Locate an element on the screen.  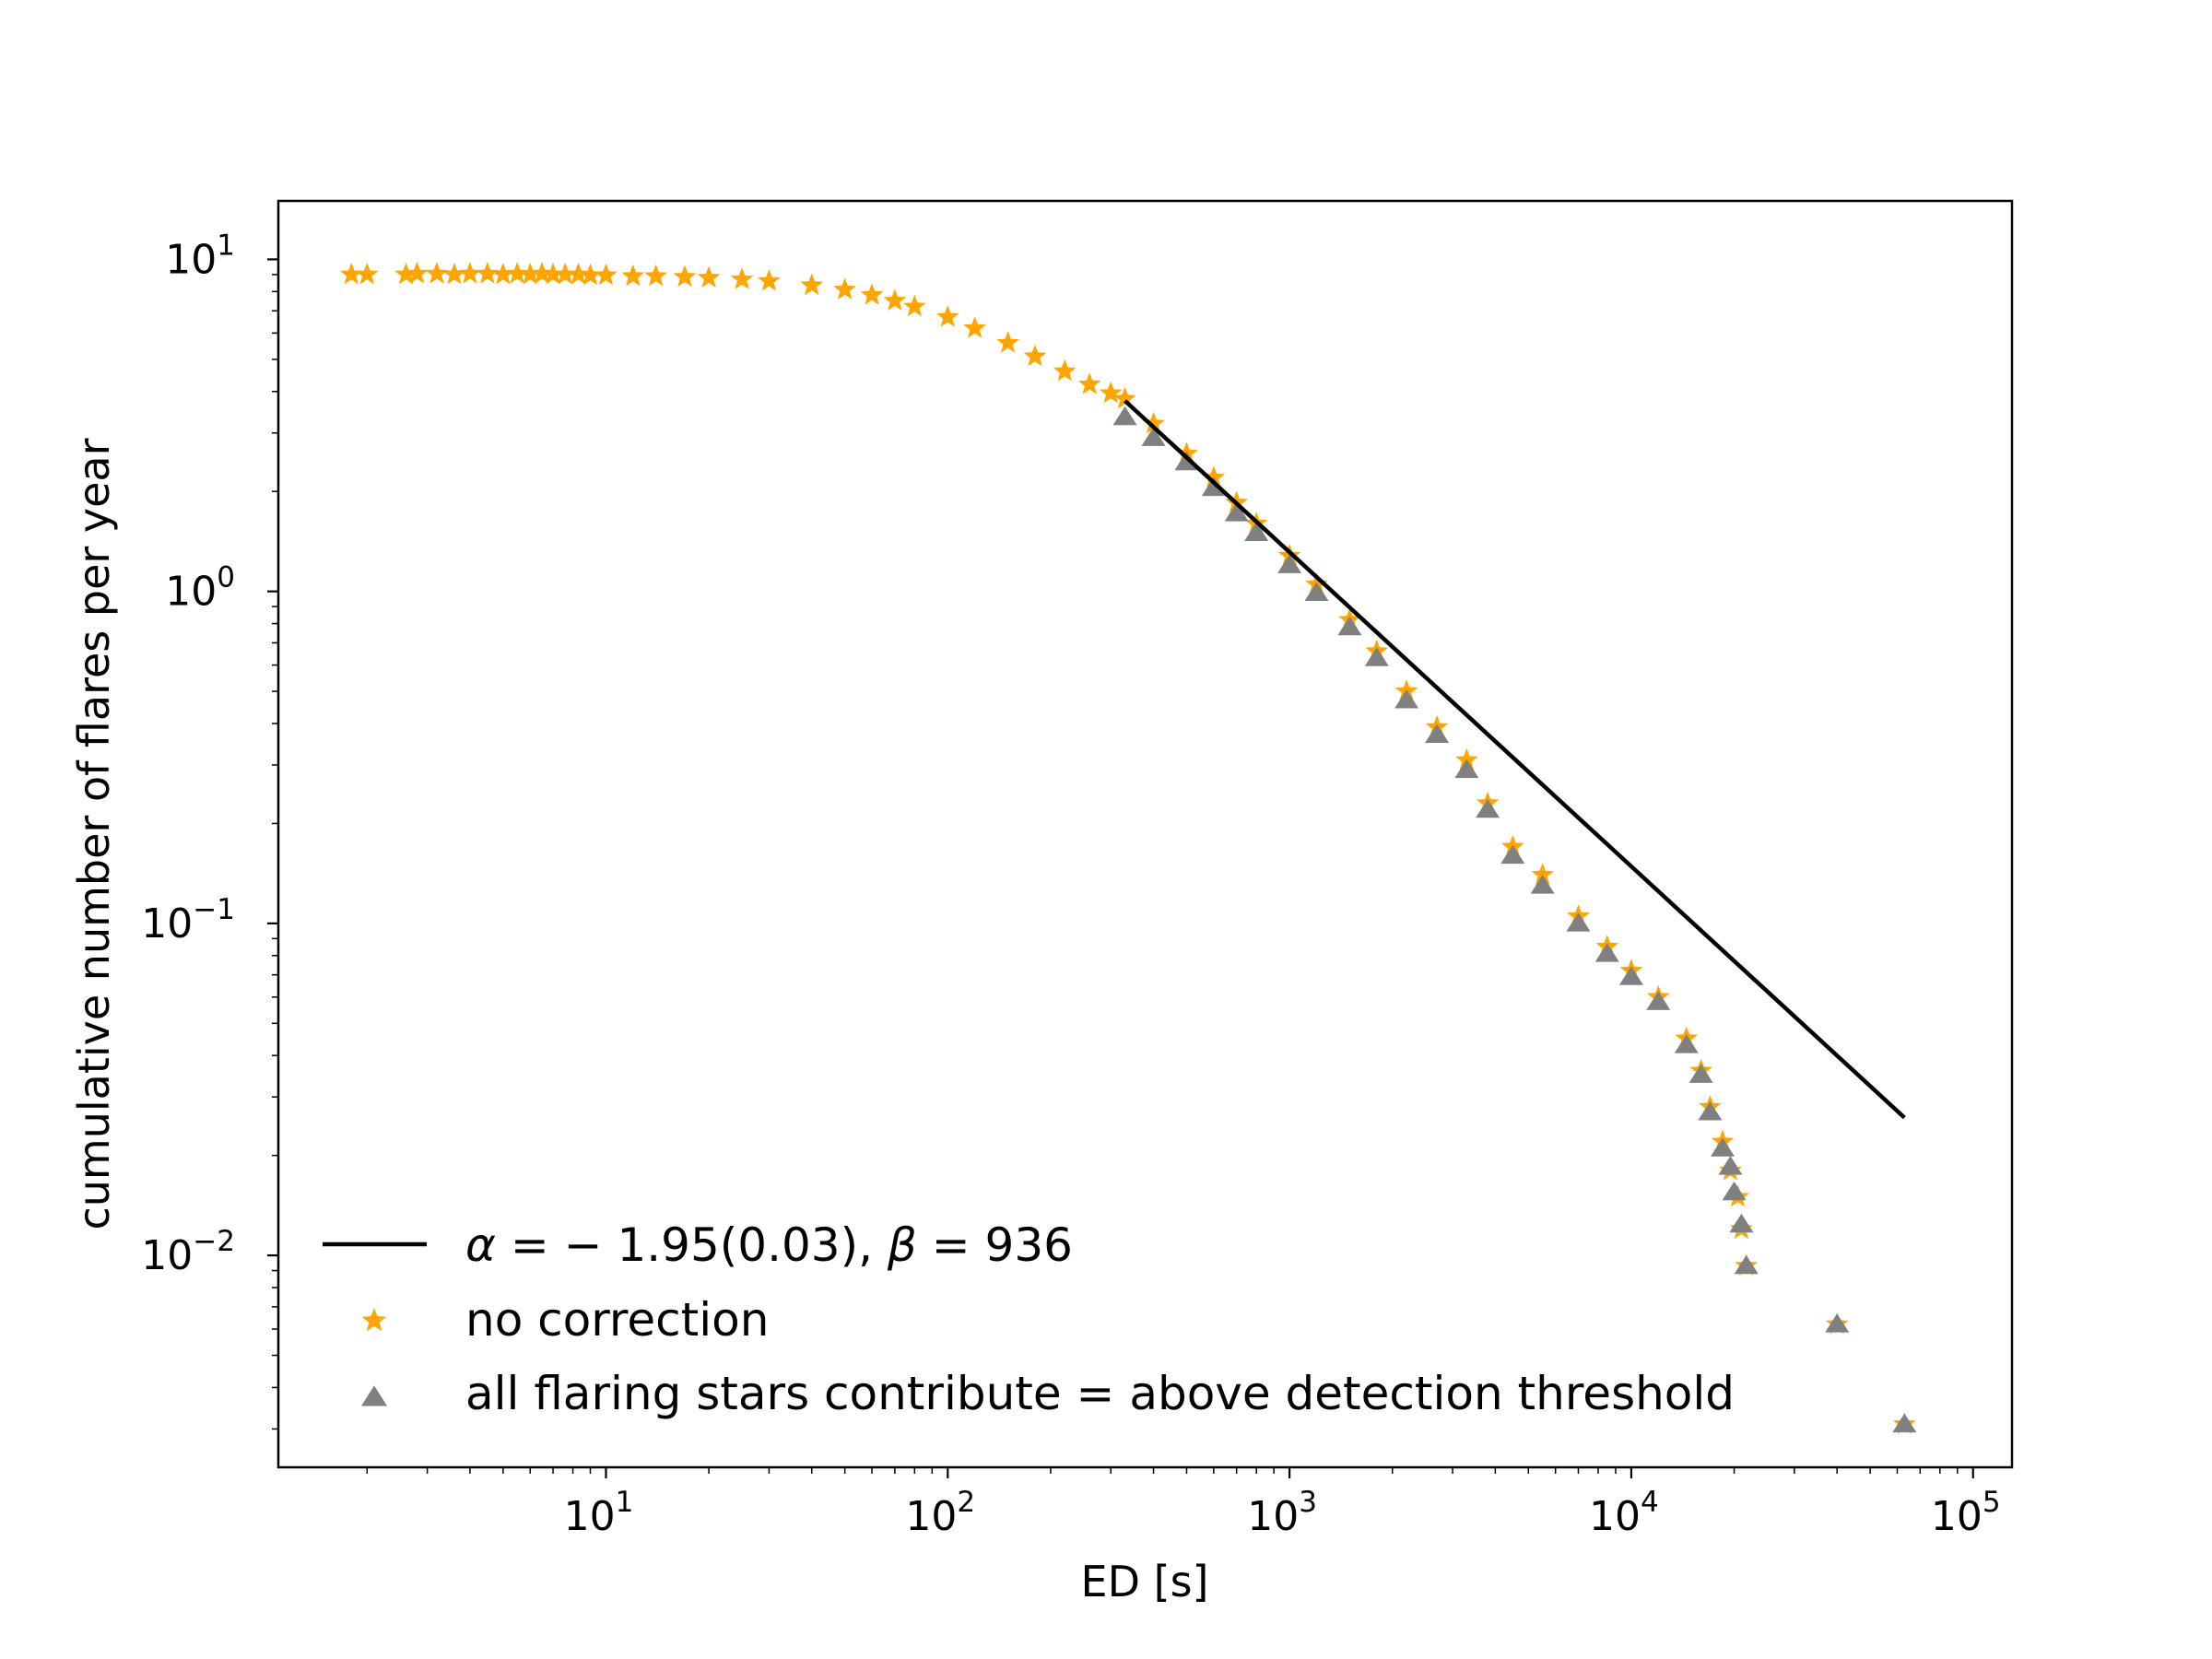
y-tick-label: 10¹ is located at coordinates (200, 256).